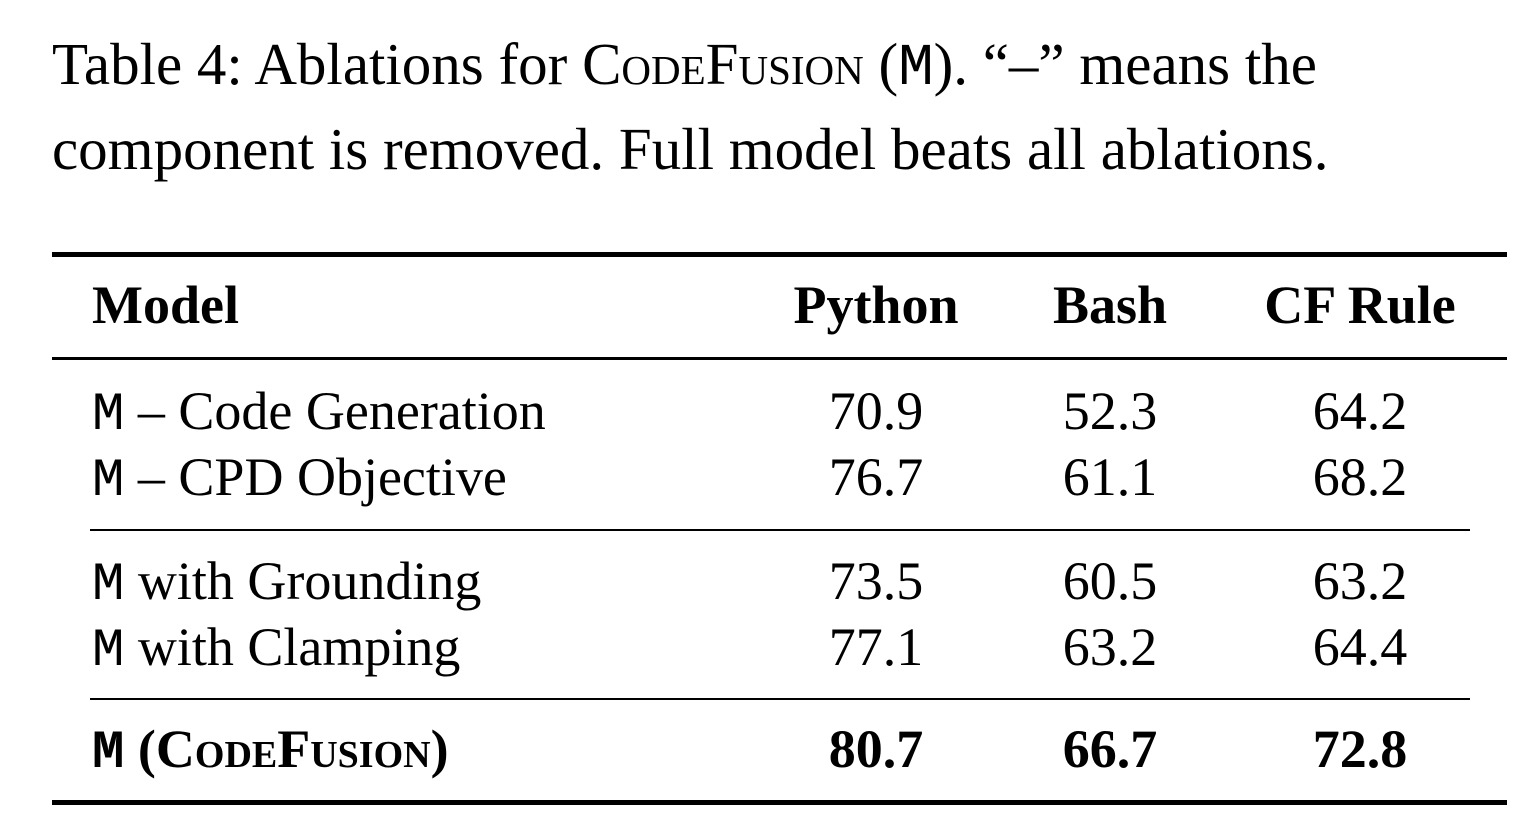 The image size is (1527, 820). Describe the element at coordinates (876, 581) in the screenshot. I see `cell-python: 73.5` at that location.